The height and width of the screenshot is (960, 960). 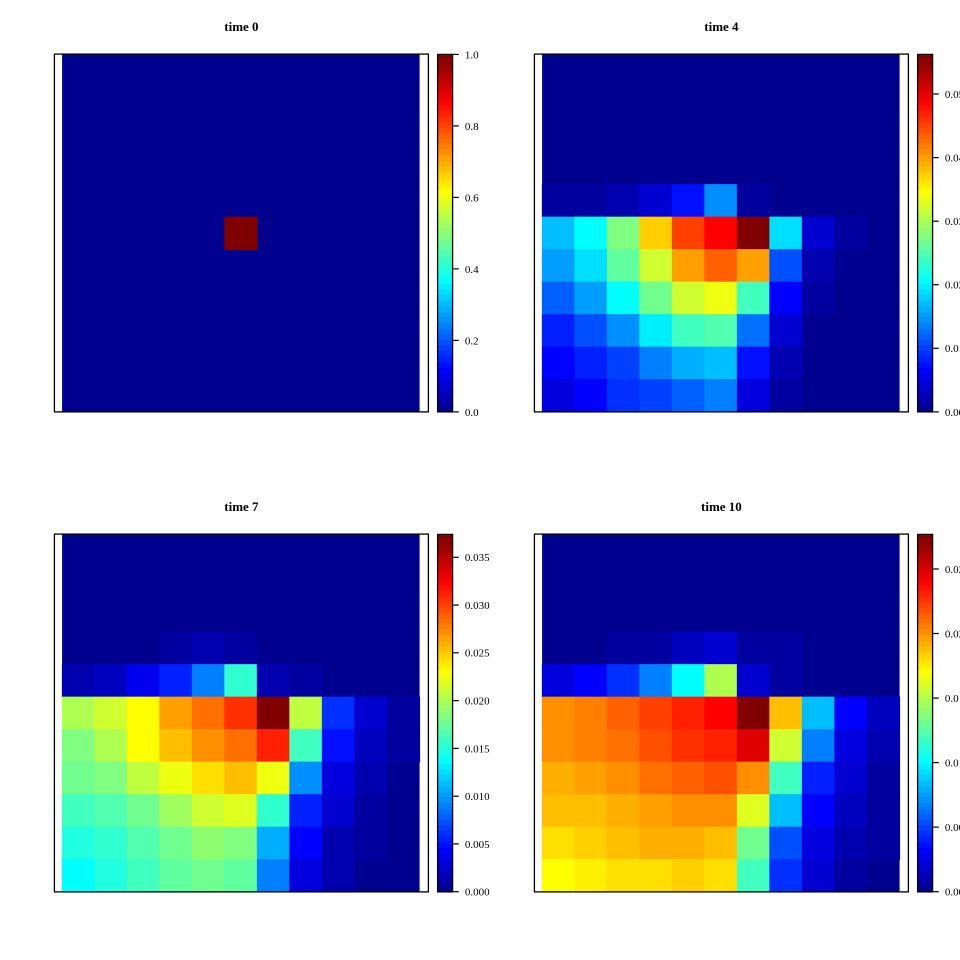 I want to click on svg-text: time 7, so click(x=241, y=506).